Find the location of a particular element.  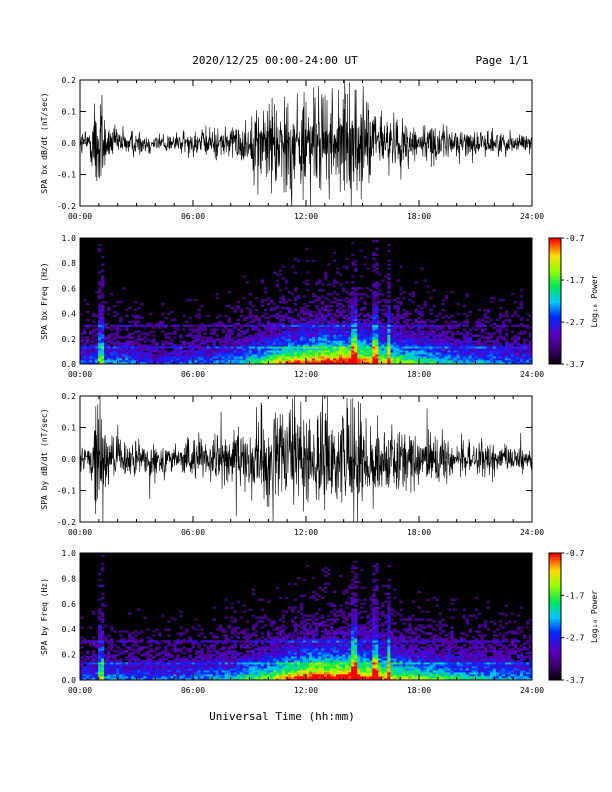

colorbar-tick-label-3-1: -1.7 is located at coordinates (574, 595).